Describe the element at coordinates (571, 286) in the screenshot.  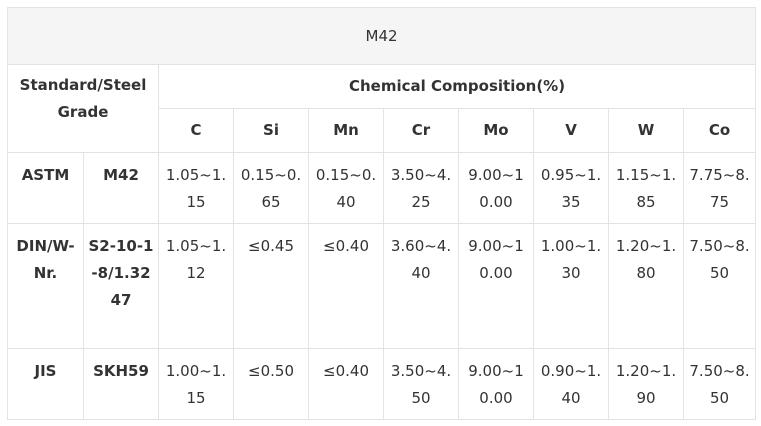
I see `value-cell-v: 1.00~1.30` at that location.